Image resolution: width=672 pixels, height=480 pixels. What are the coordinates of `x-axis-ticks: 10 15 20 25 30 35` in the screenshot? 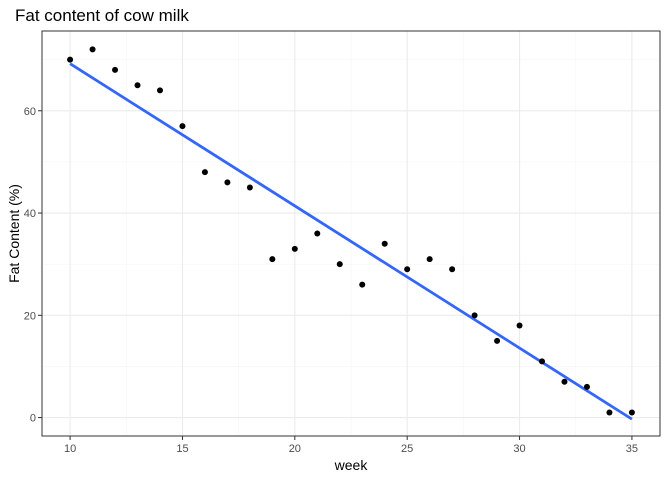 It's located at (351, 445).